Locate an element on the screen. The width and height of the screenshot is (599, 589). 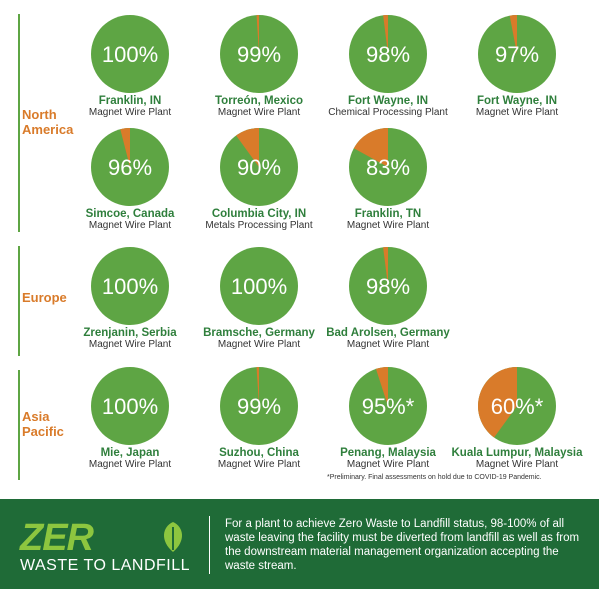
pie-chart: 90% is located at coordinates (259, 167).